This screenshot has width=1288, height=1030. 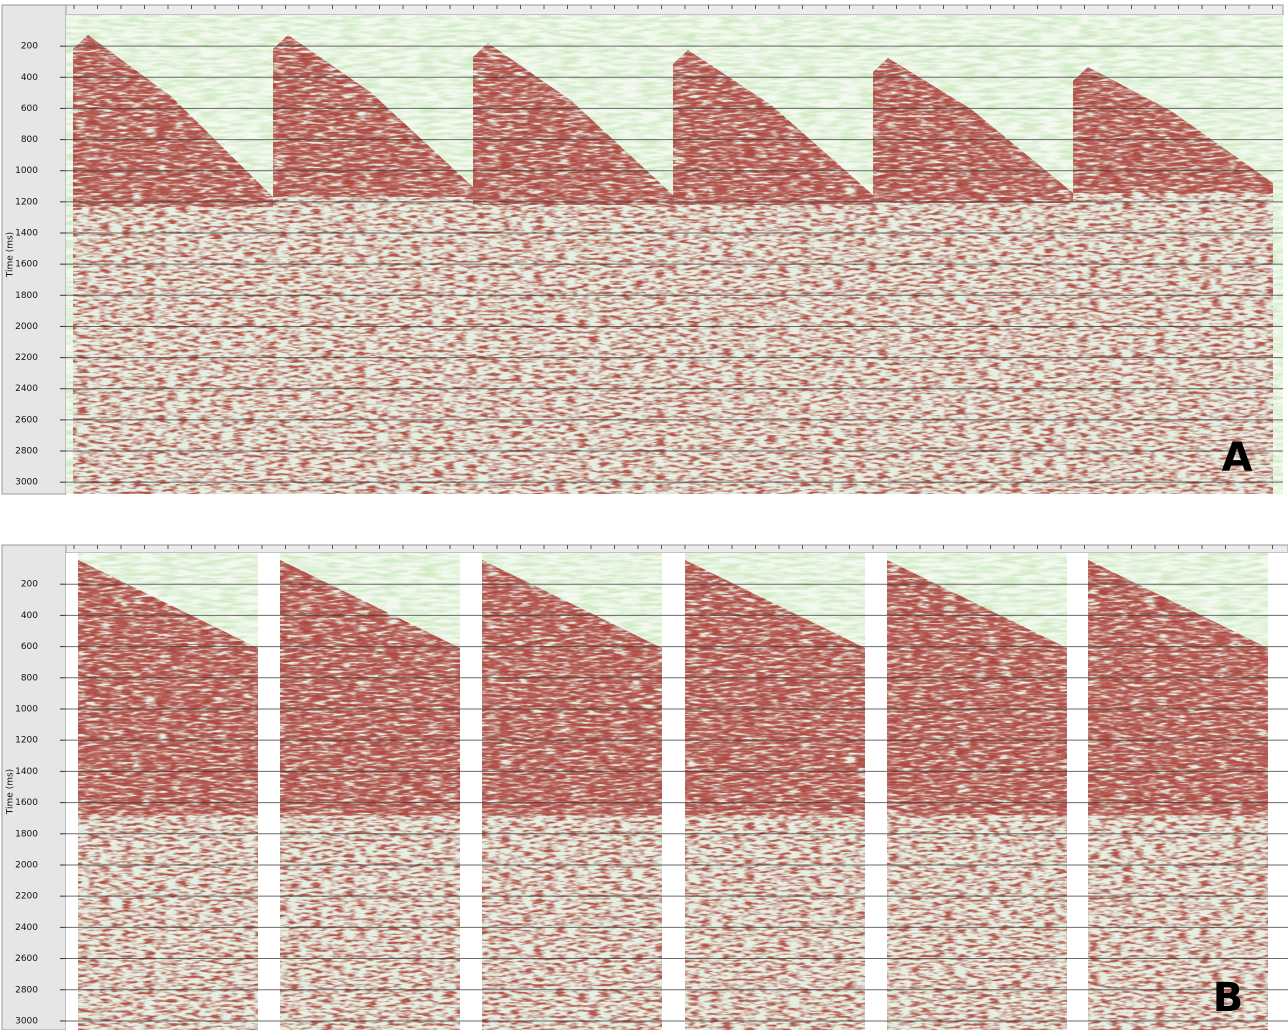 What do you see at coordinates (1228, 998) in the screenshot?
I see `panel-label: B` at bounding box center [1228, 998].